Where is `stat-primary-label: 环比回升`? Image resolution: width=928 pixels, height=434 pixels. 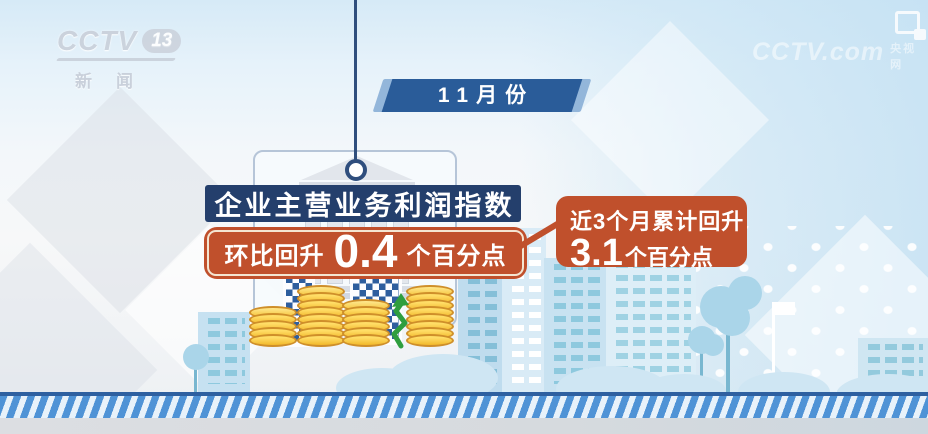
stat-primary-label: 环比回升 is located at coordinates (274, 256).